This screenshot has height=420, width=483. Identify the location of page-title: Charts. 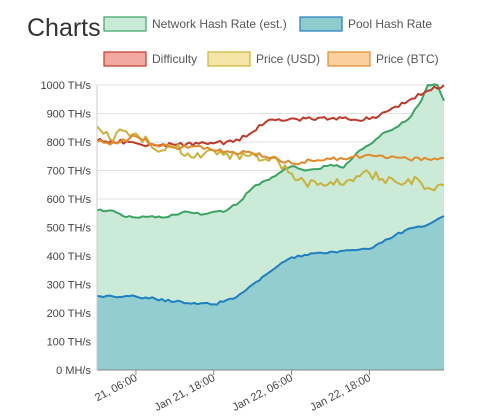
(64, 28).